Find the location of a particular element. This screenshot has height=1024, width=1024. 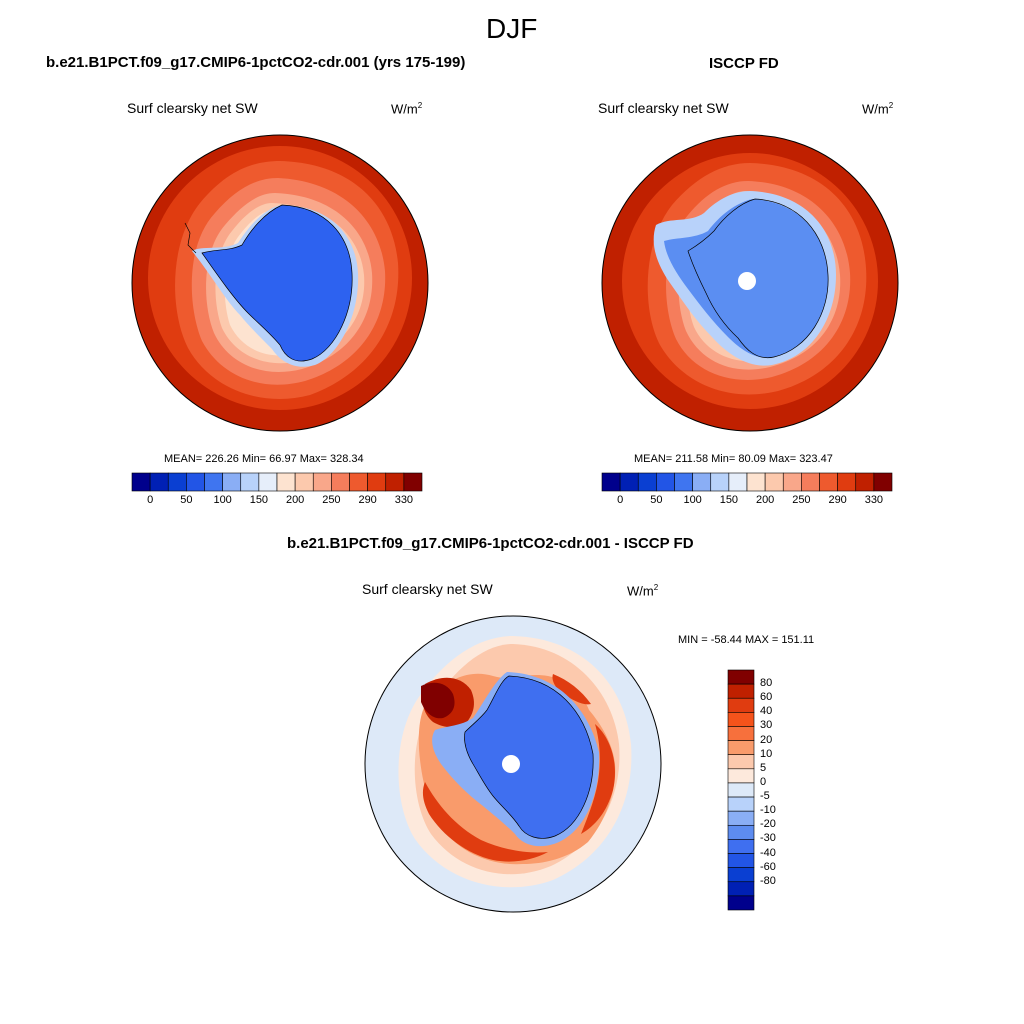

figure-title: DJF is located at coordinates (512, 28).